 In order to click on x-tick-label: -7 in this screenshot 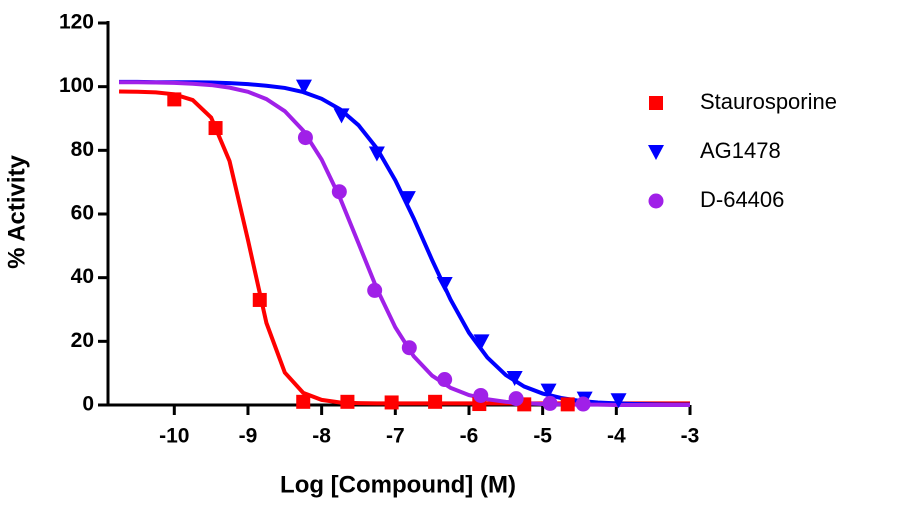, I will do `click(395, 436)`.